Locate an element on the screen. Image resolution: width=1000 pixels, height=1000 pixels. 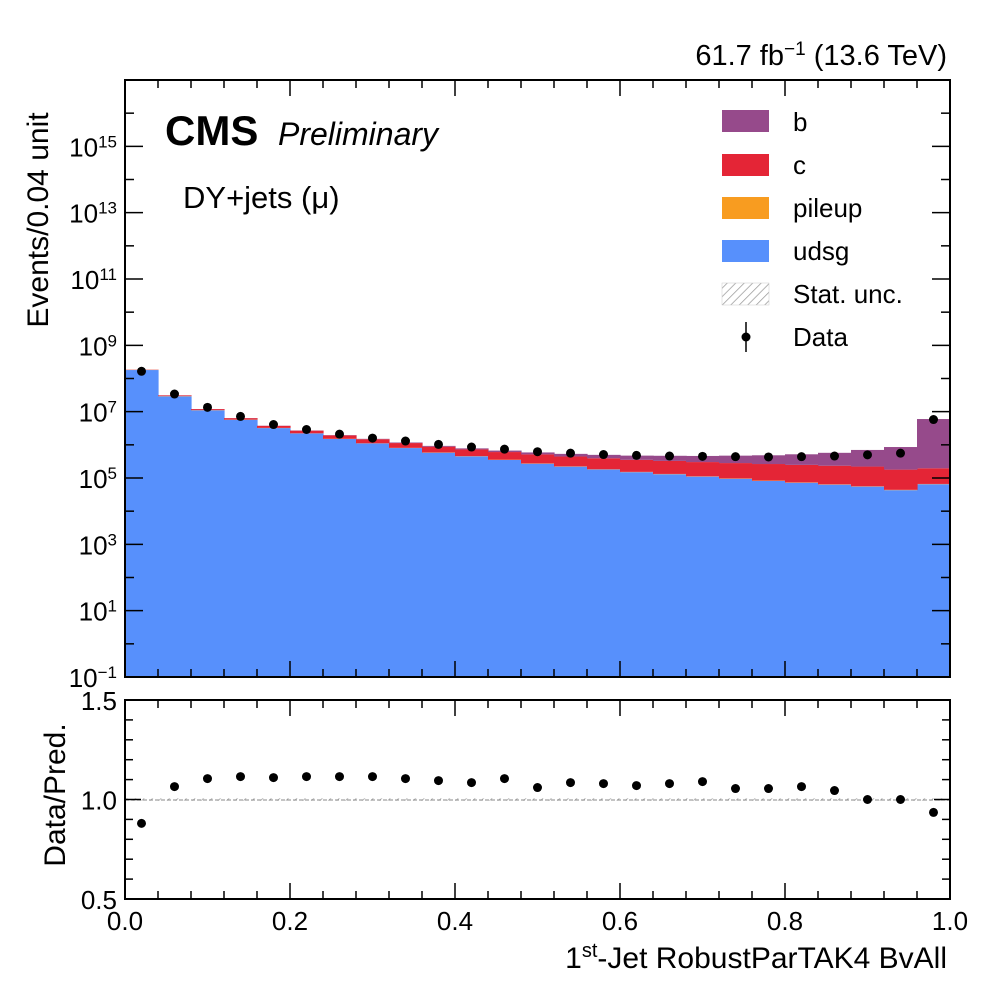
y-tick-label: 10⁵ is located at coordinates (98, 479).